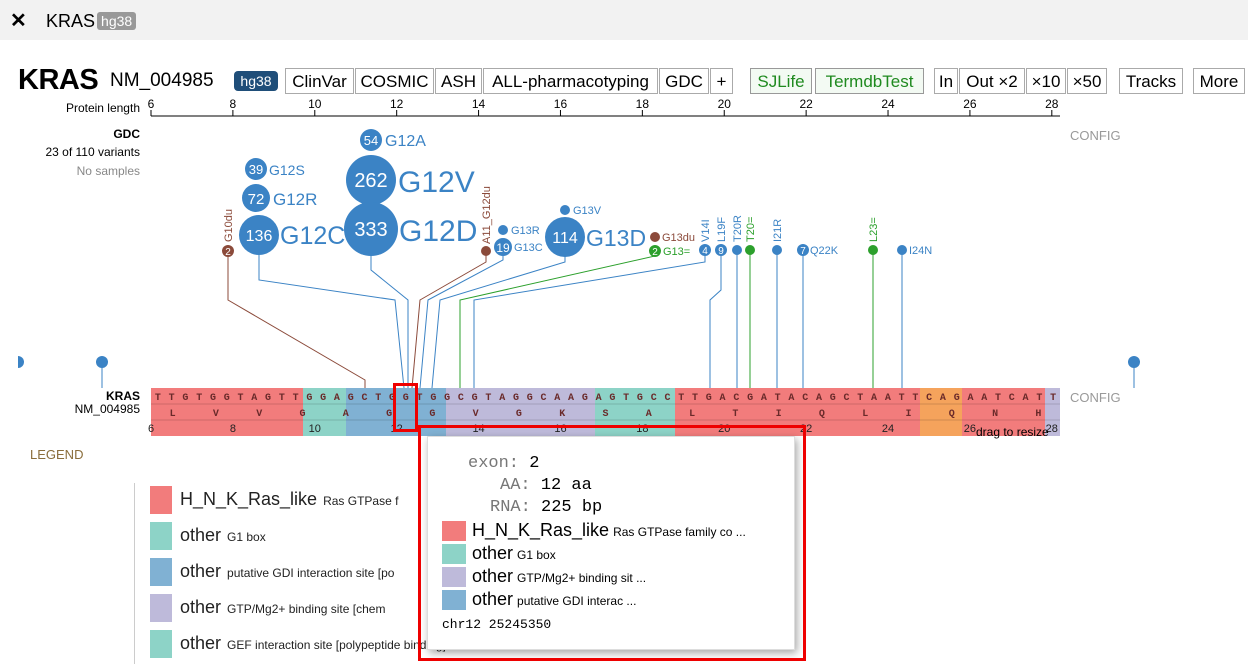 The width and height of the screenshot is (1248, 664). What do you see at coordinates (18, 21) in the screenshot?
I see `close-icon: ✕` at bounding box center [18, 21].